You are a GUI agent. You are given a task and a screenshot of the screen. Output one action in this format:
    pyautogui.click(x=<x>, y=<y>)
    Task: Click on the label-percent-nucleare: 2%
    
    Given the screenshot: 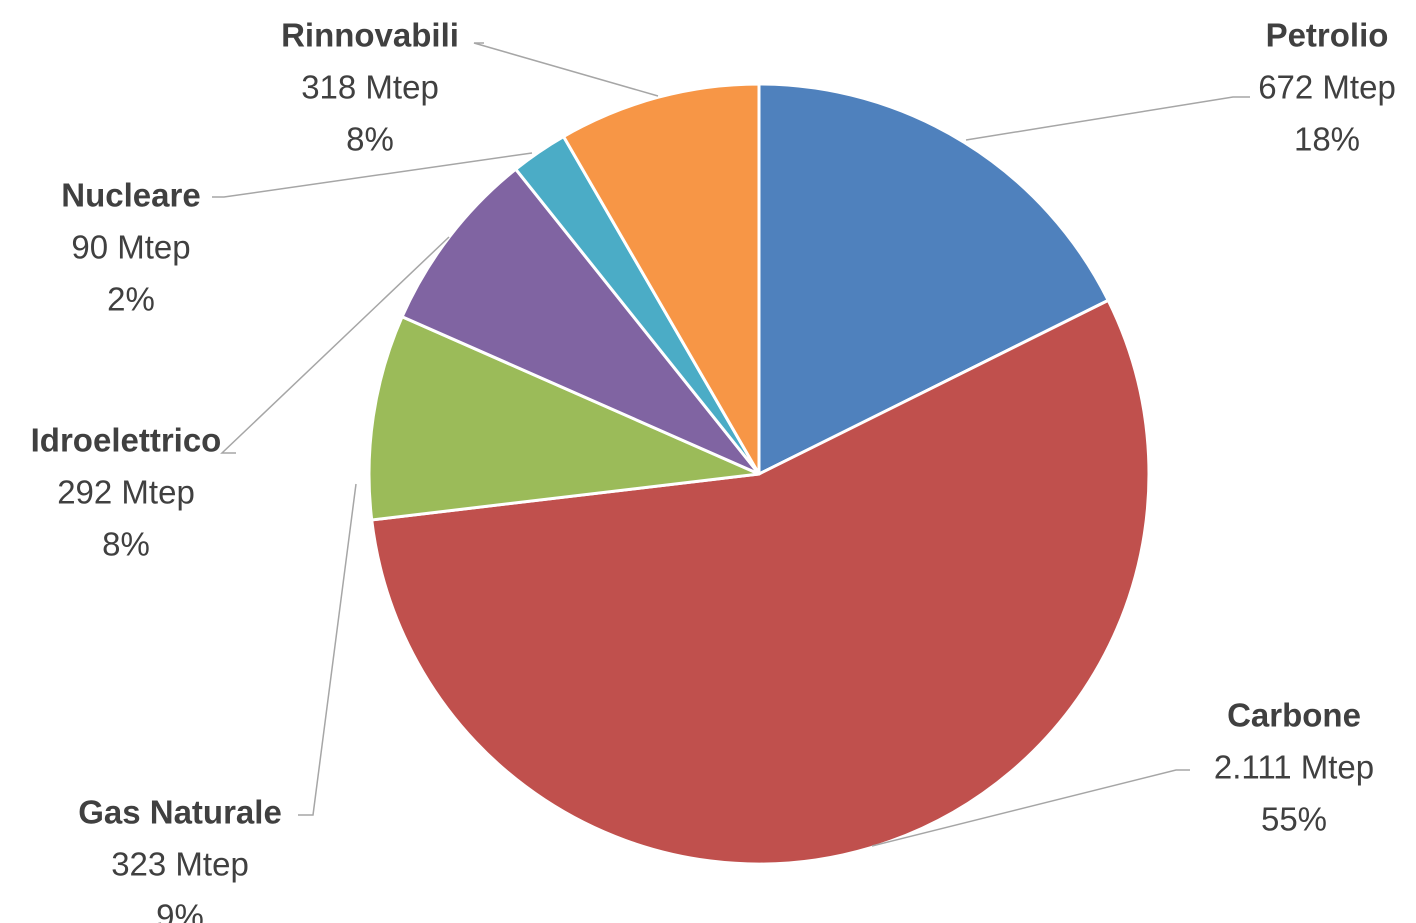 What is the action you would take?
    pyautogui.click(x=131, y=299)
    